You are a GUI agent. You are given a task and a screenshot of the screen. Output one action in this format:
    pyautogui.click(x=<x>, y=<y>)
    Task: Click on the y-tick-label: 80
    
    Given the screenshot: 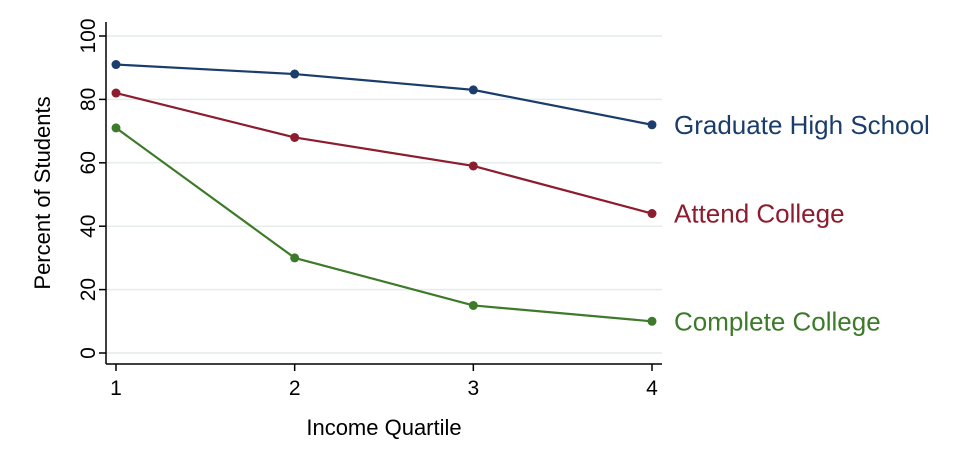 What is the action you would take?
    pyautogui.click(x=88, y=99)
    